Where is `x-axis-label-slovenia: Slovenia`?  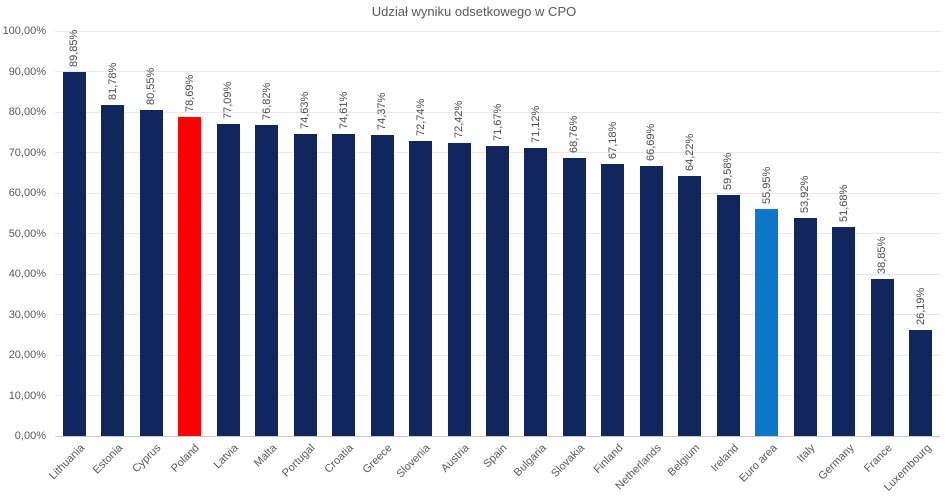
x-axis-label-slovenia: Slovenia is located at coordinates (414, 461).